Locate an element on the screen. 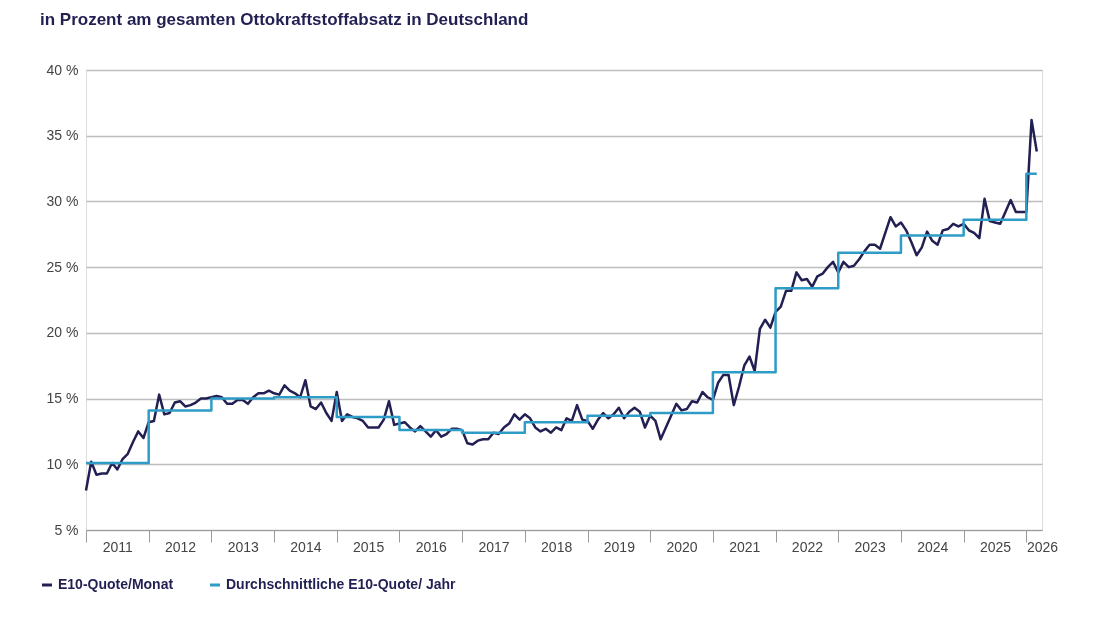  x-tick-label: 2012 is located at coordinates (180, 546).